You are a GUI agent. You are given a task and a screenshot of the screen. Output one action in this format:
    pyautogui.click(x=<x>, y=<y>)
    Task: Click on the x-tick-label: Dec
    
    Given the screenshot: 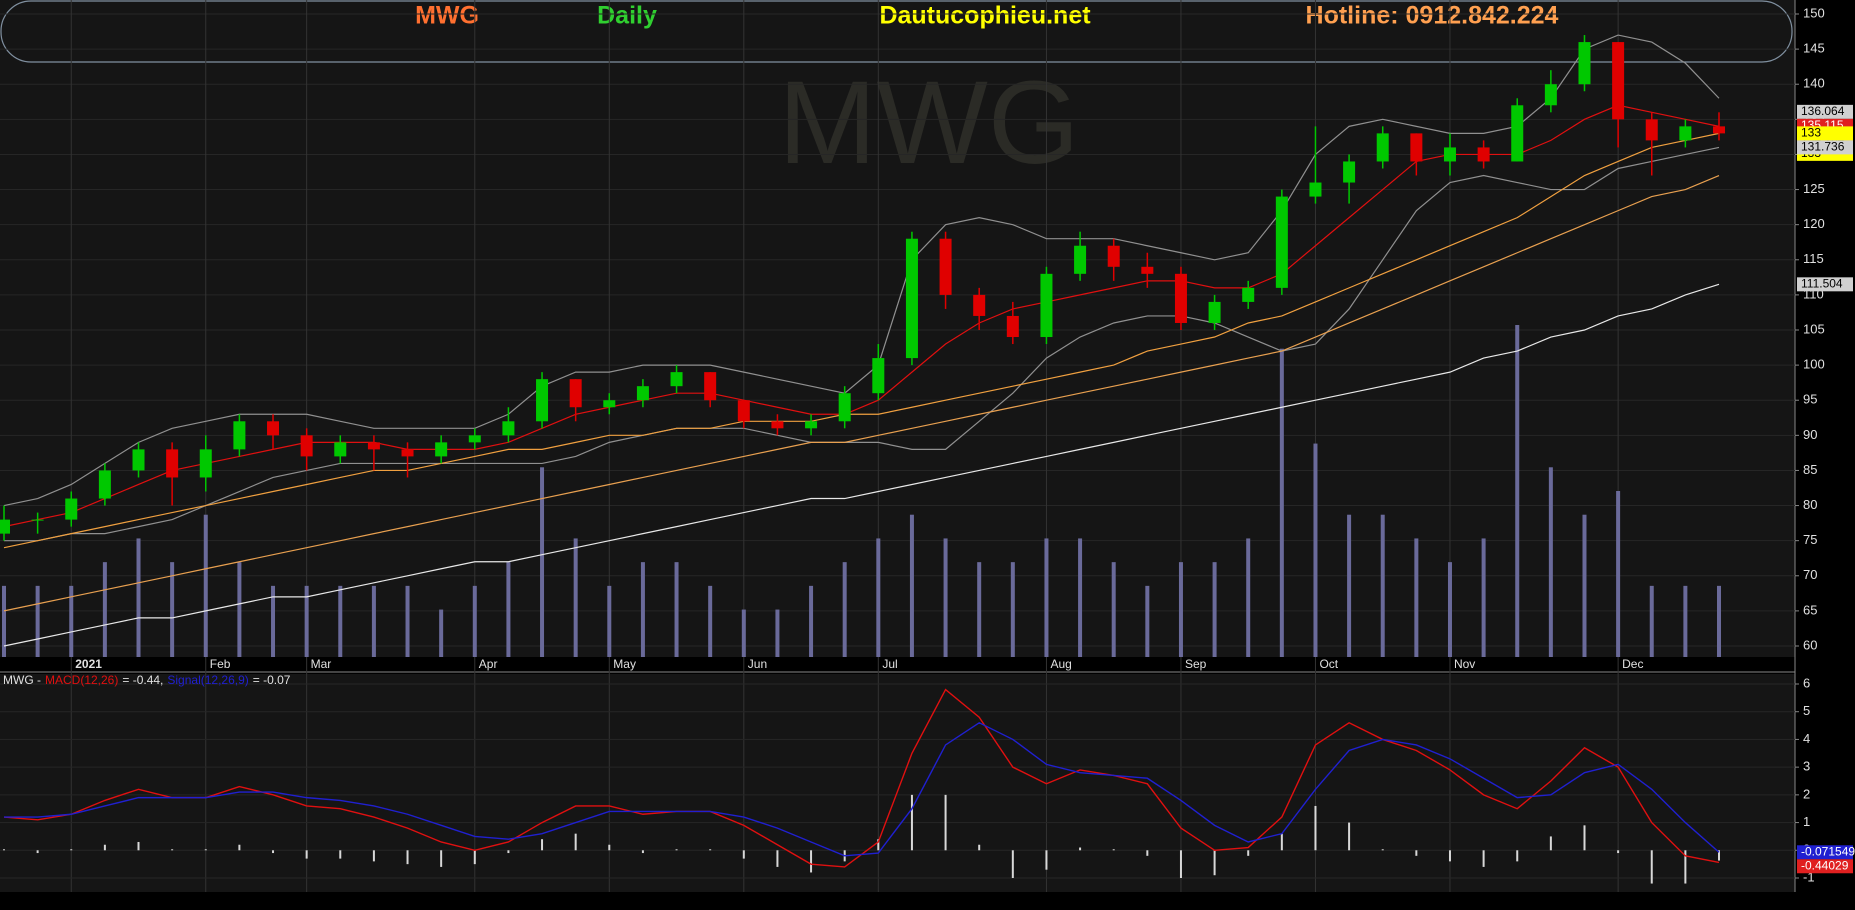 What is the action you would take?
    pyautogui.click(x=1632, y=664)
    